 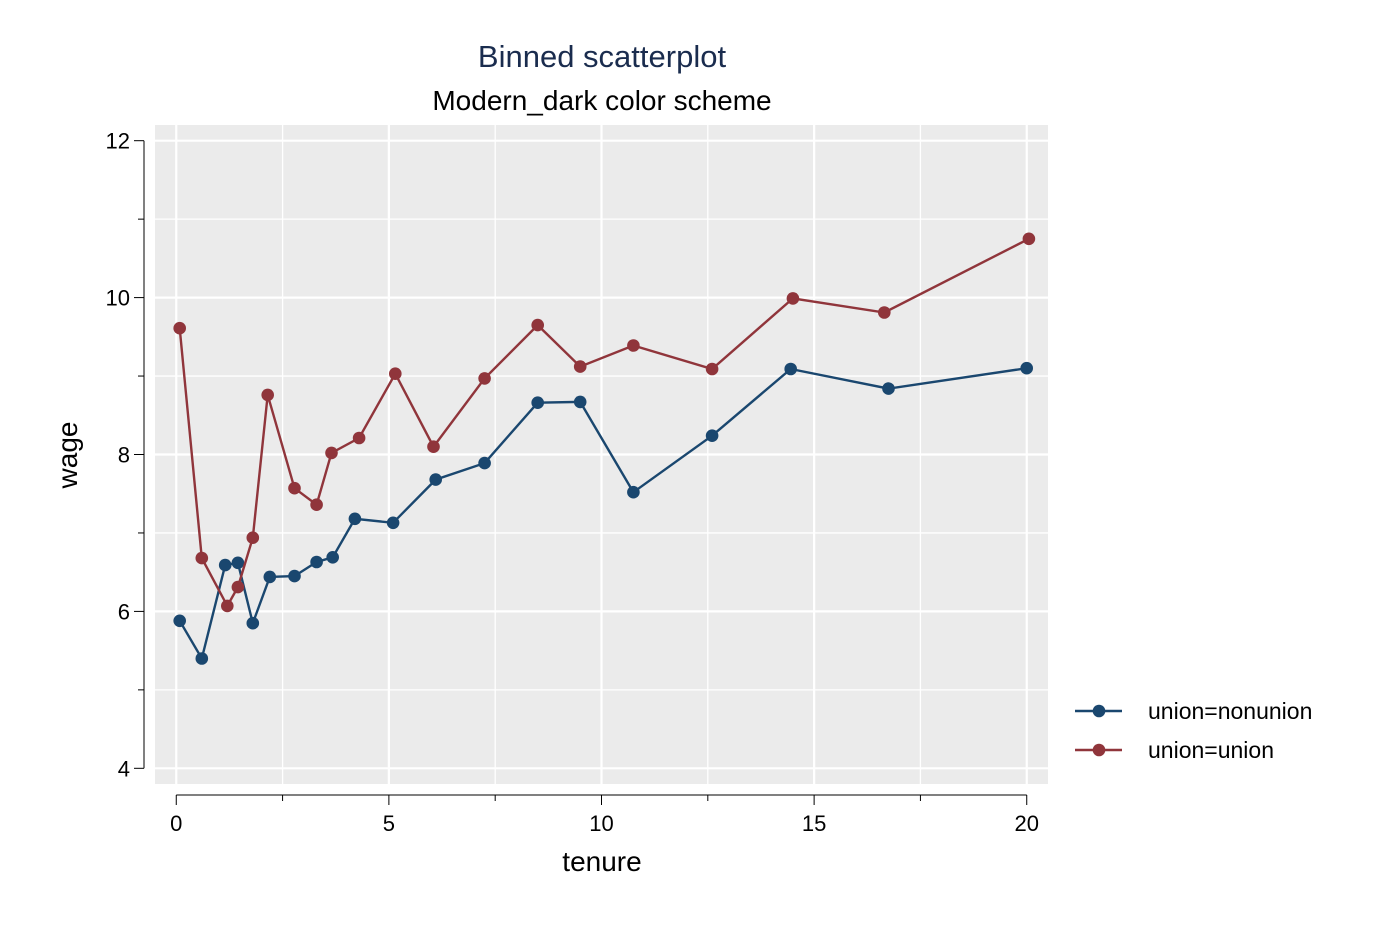 What do you see at coordinates (124, 455) in the screenshot?
I see `y-tick-label: 8` at bounding box center [124, 455].